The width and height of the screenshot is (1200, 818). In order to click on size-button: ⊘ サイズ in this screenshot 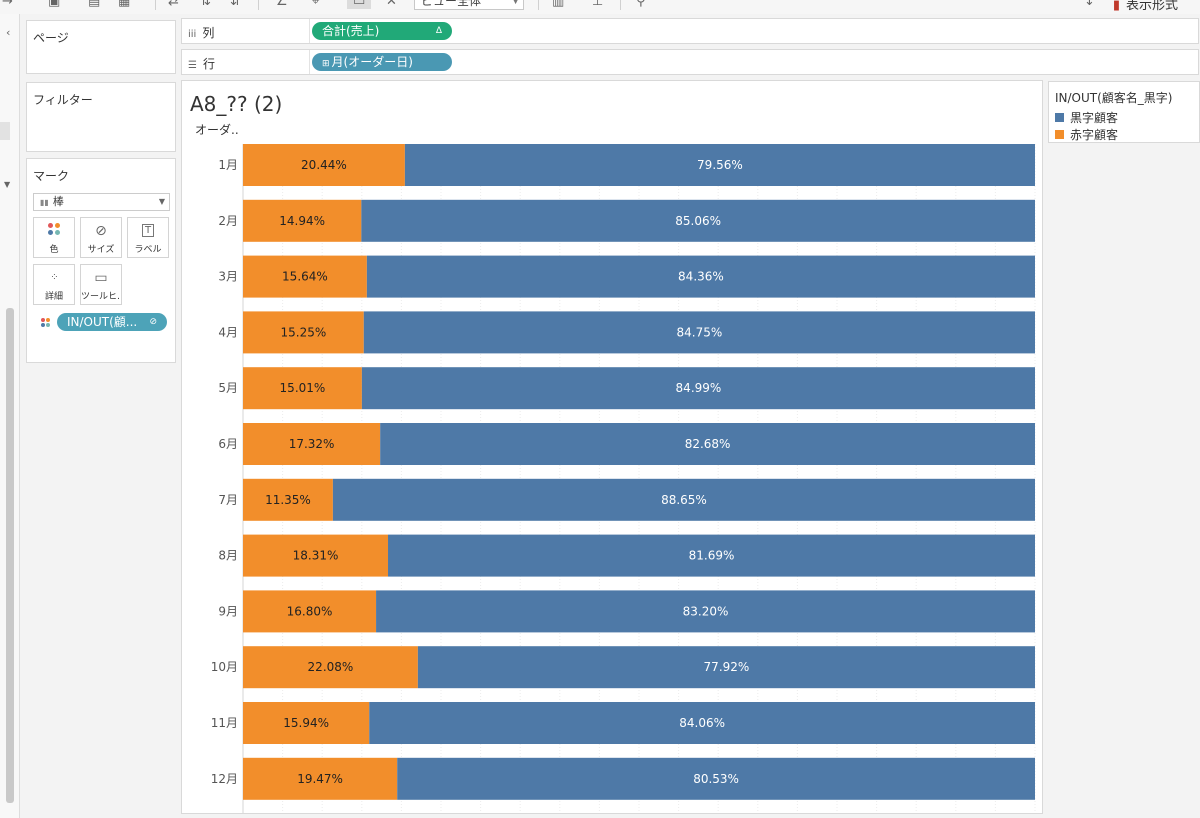, I will do `click(101, 237)`.